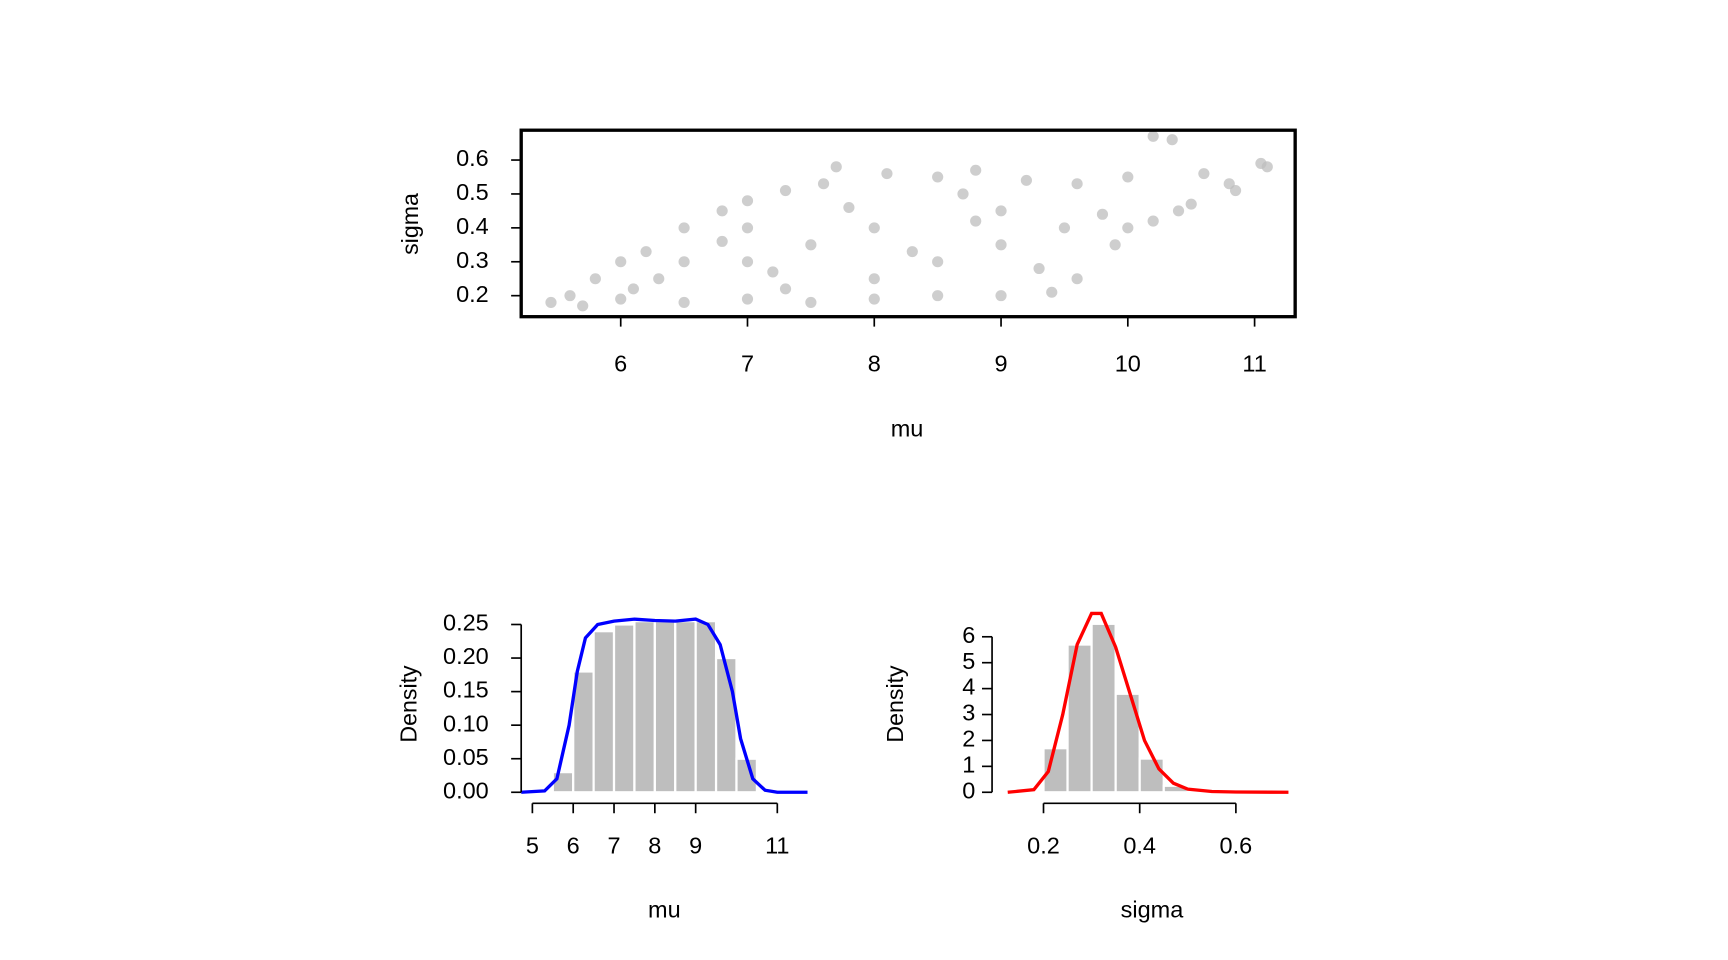 The height and width of the screenshot is (960, 1728). Describe the element at coordinates (466, 690) in the screenshot. I see `y-tick-label: 0.15` at that location.